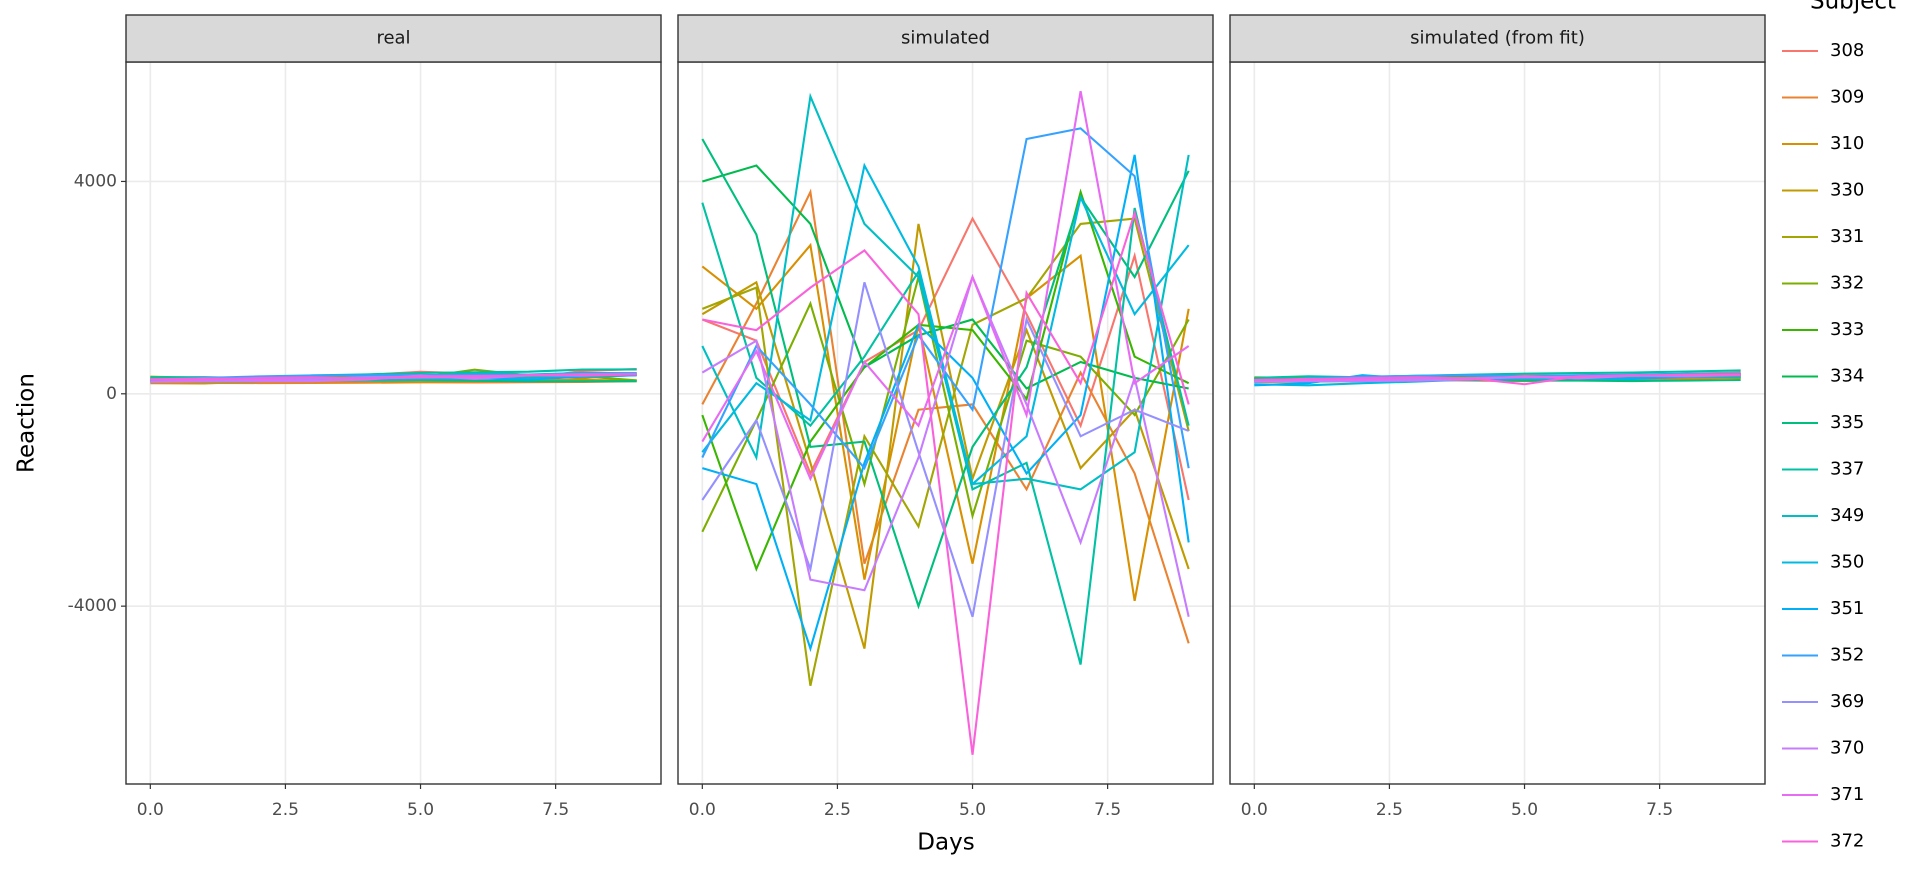  What do you see at coordinates (1847, 97) in the screenshot?
I see `legend-label: 309` at bounding box center [1847, 97].